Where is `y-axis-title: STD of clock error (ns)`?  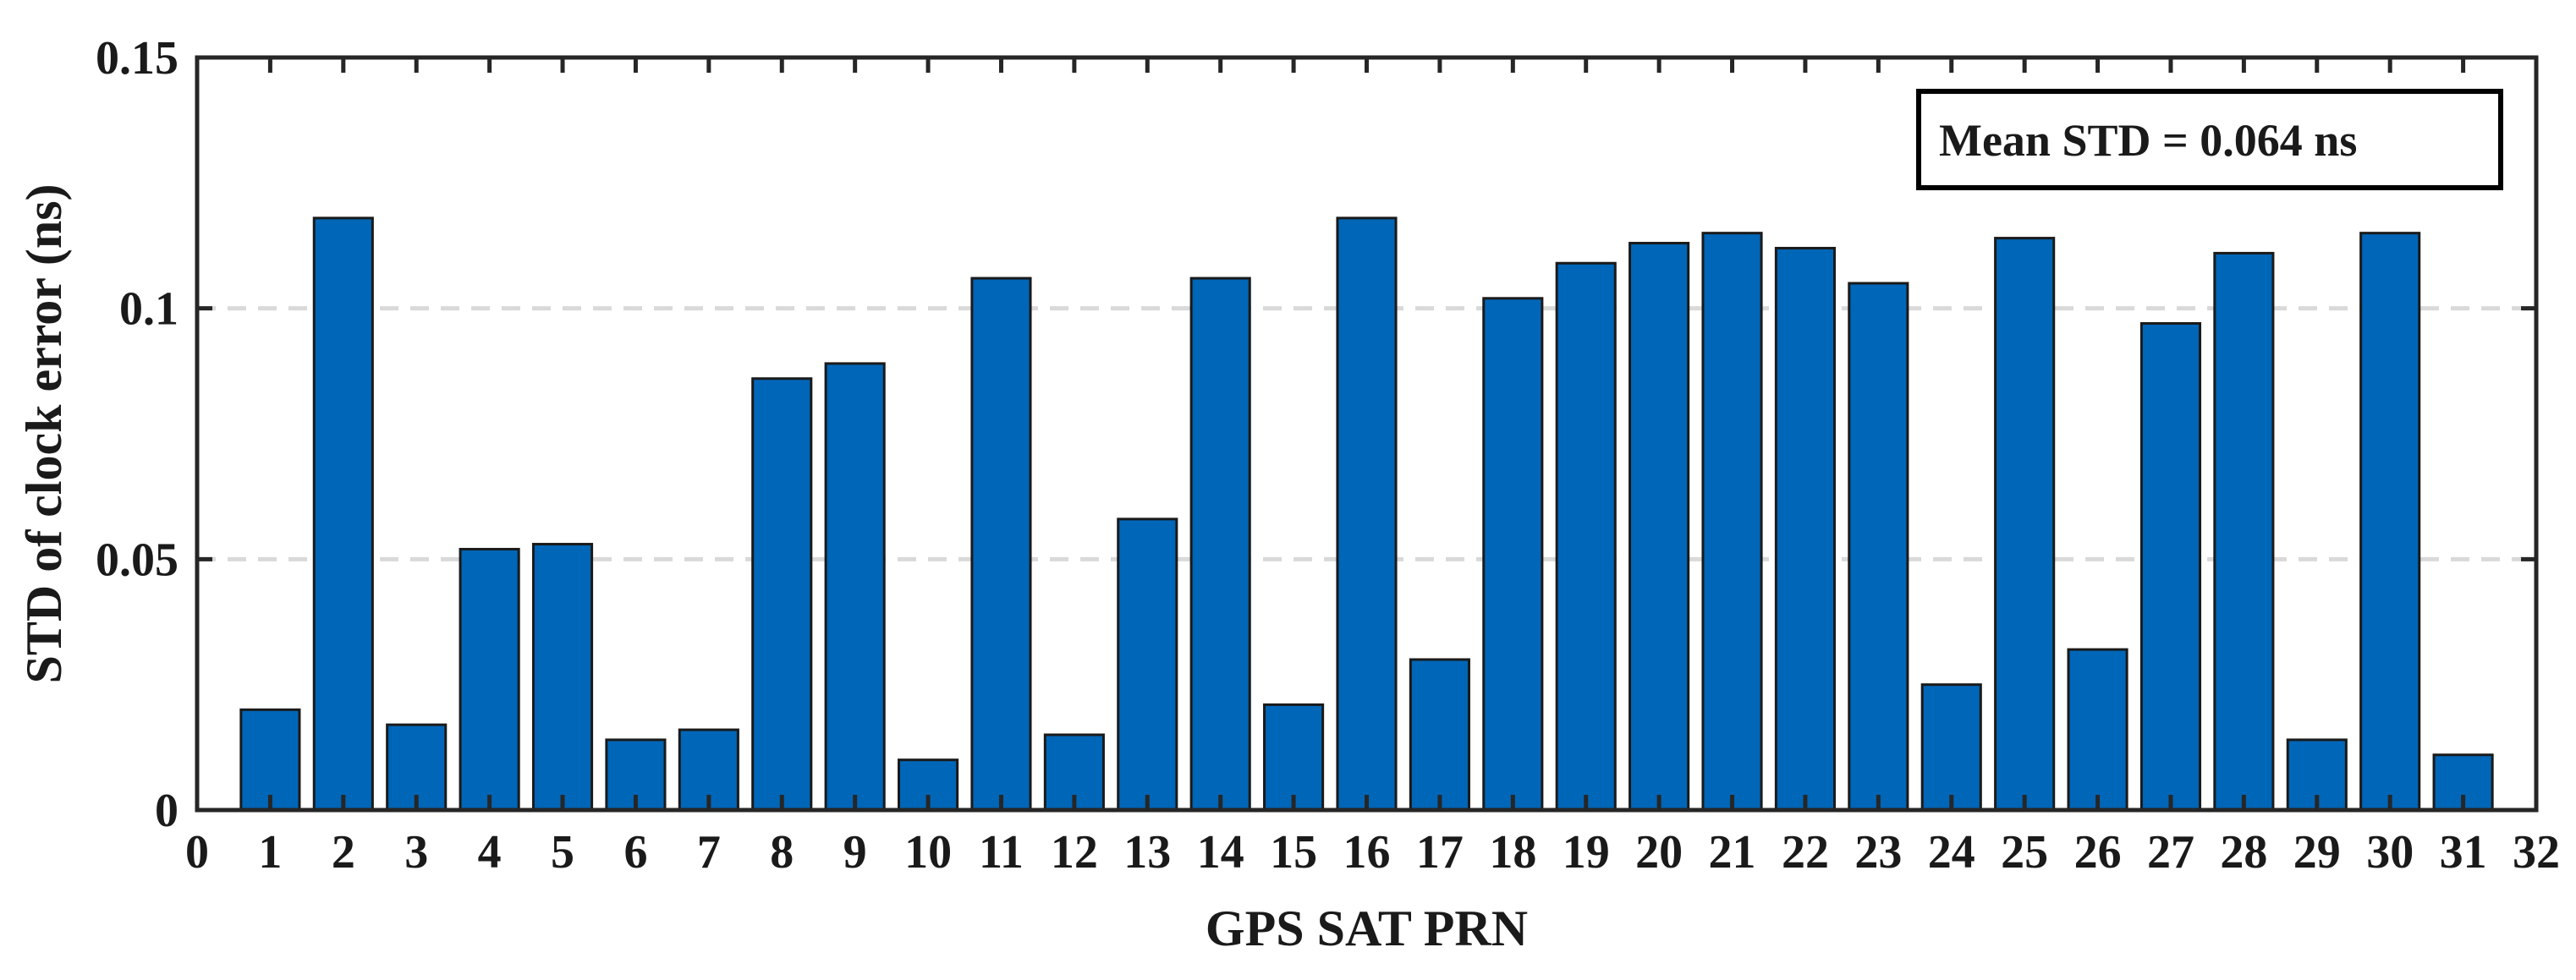 y-axis-title: STD of clock error (ns) is located at coordinates (44, 433).